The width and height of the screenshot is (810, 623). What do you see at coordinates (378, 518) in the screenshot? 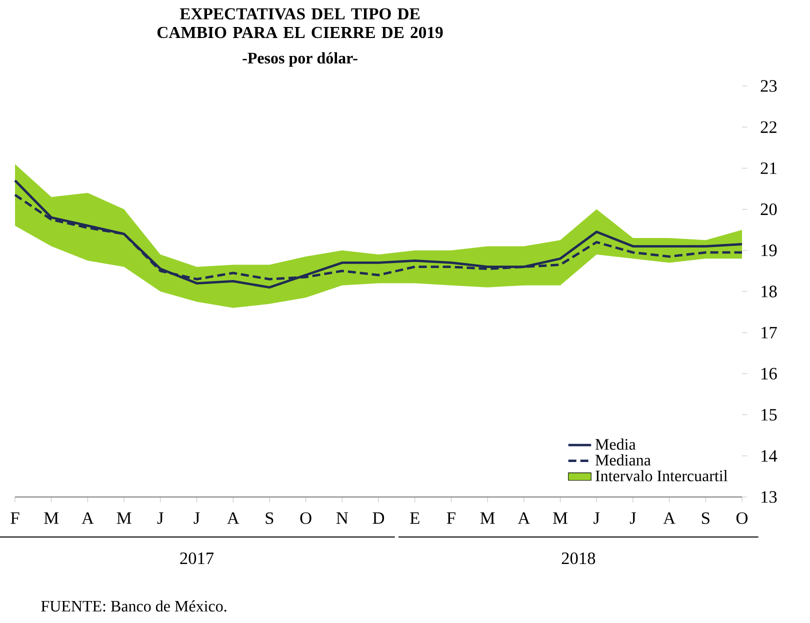
I see `x-tick-label: D` at bounding box center [378, 518].